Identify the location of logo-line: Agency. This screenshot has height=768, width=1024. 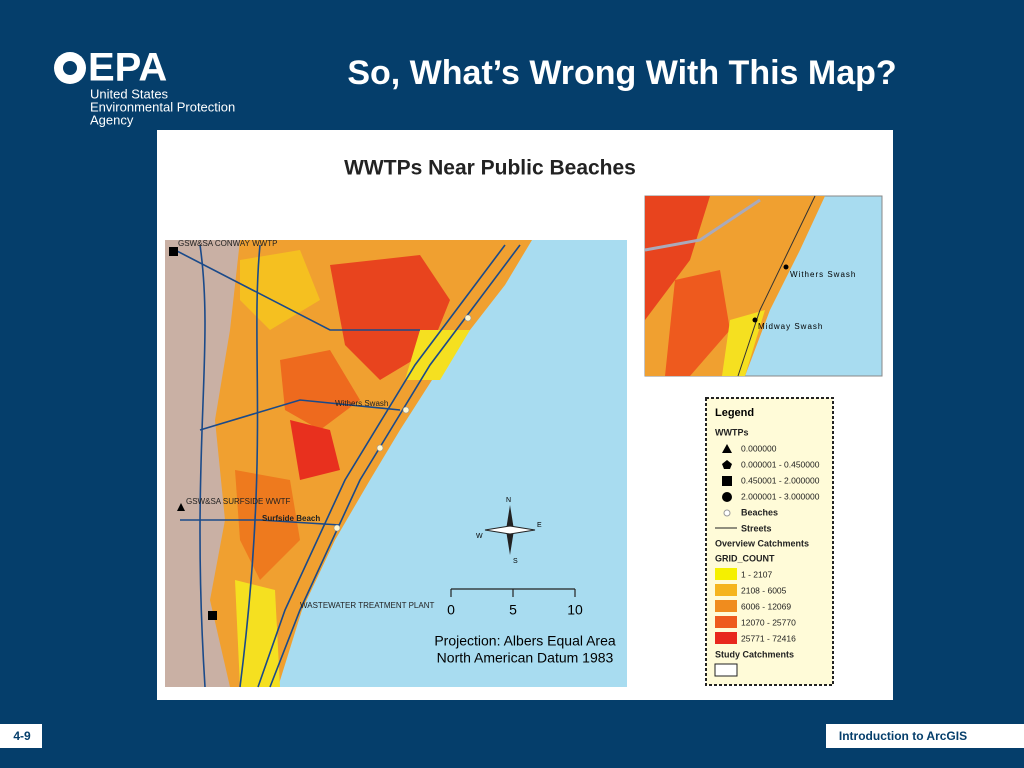
(112, 119).